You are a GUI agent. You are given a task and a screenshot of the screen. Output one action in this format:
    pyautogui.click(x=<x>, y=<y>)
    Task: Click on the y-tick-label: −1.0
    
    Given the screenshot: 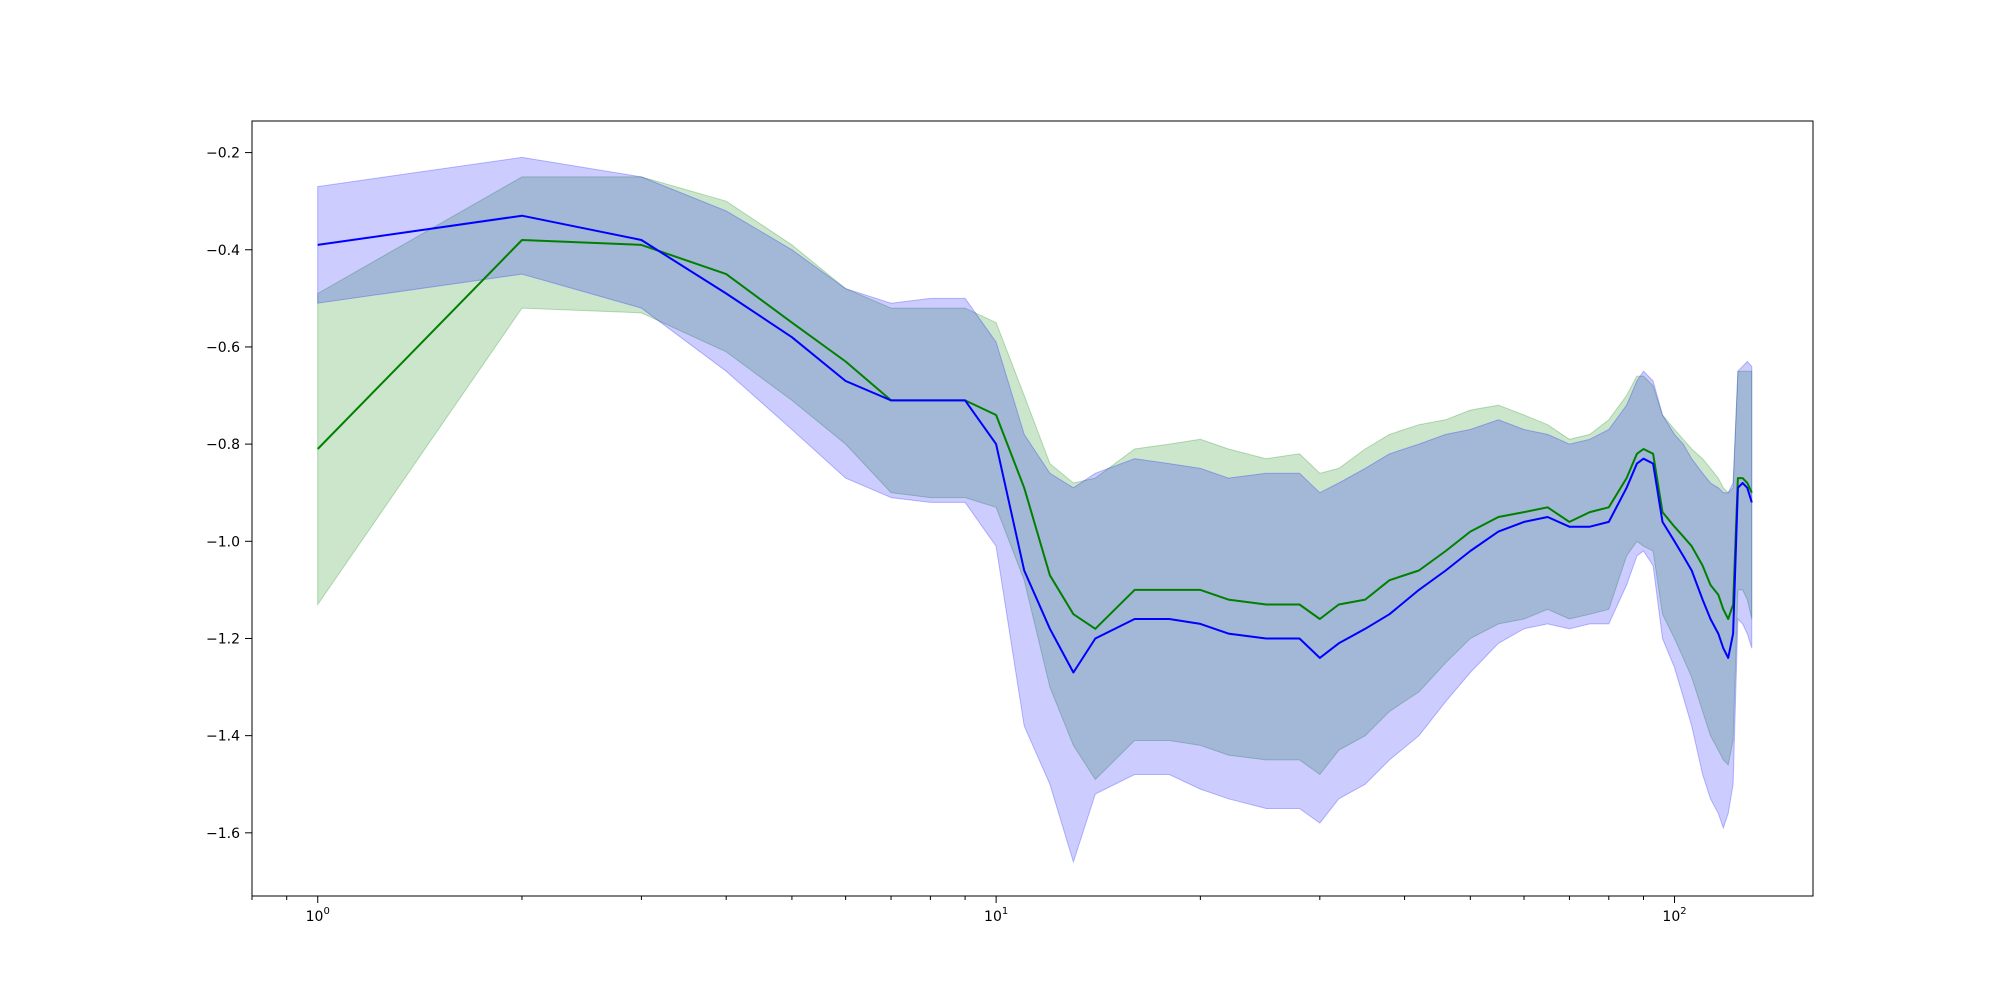 What is the action you would take?
    pyautogui.click(x=223, y=542)
    